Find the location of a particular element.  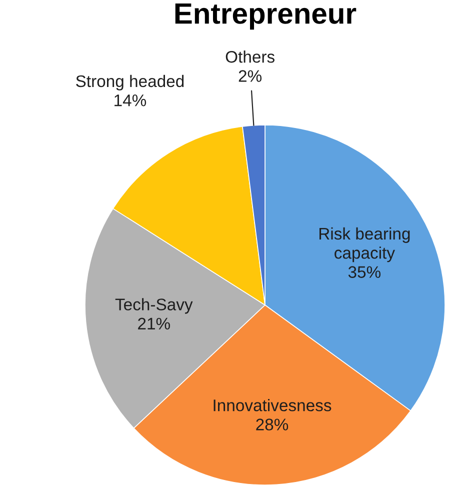

slice-label: Innovativesness is located at coordinates (273, 405).